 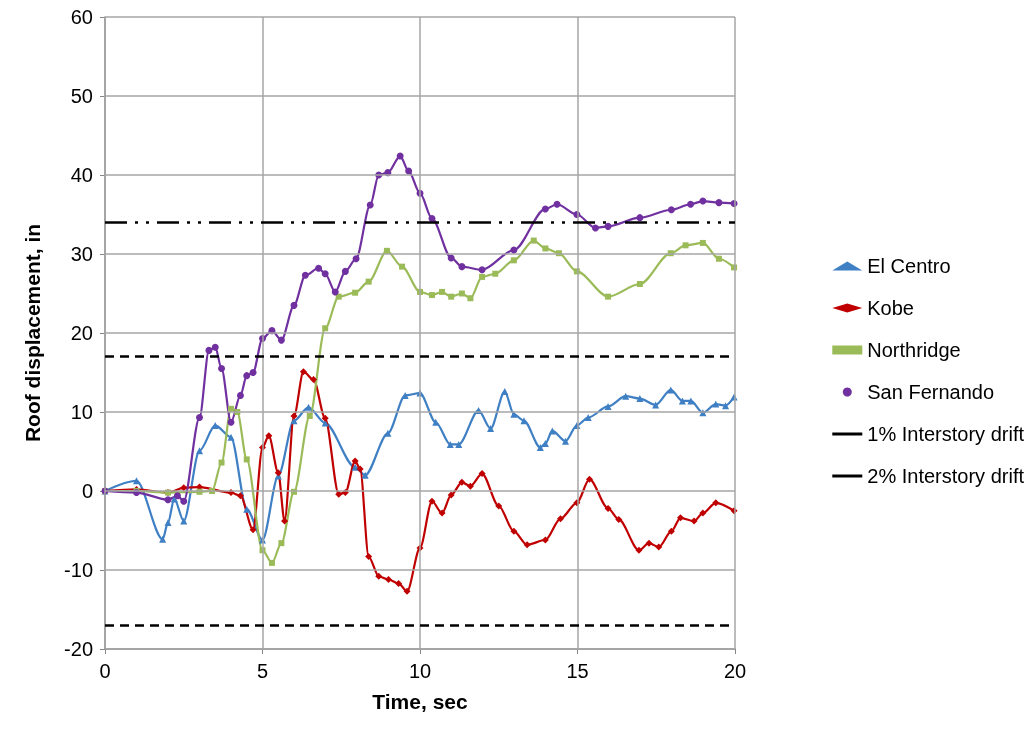 I want to click on y-tick-label: 50, so click(x=81, y=96).